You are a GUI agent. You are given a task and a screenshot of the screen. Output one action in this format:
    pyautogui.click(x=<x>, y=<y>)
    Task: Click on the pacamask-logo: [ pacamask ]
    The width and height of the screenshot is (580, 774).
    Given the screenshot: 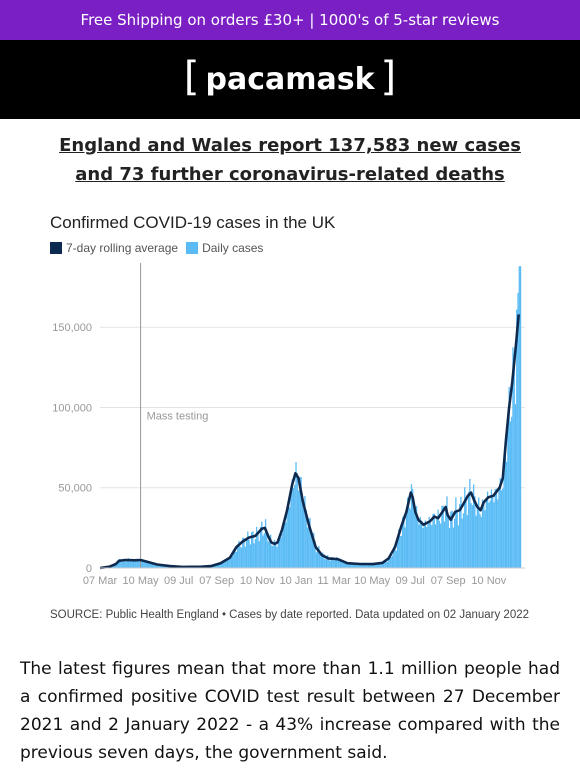 What is the action you would take?
    pyautogui.click(x=290, y=77)
    